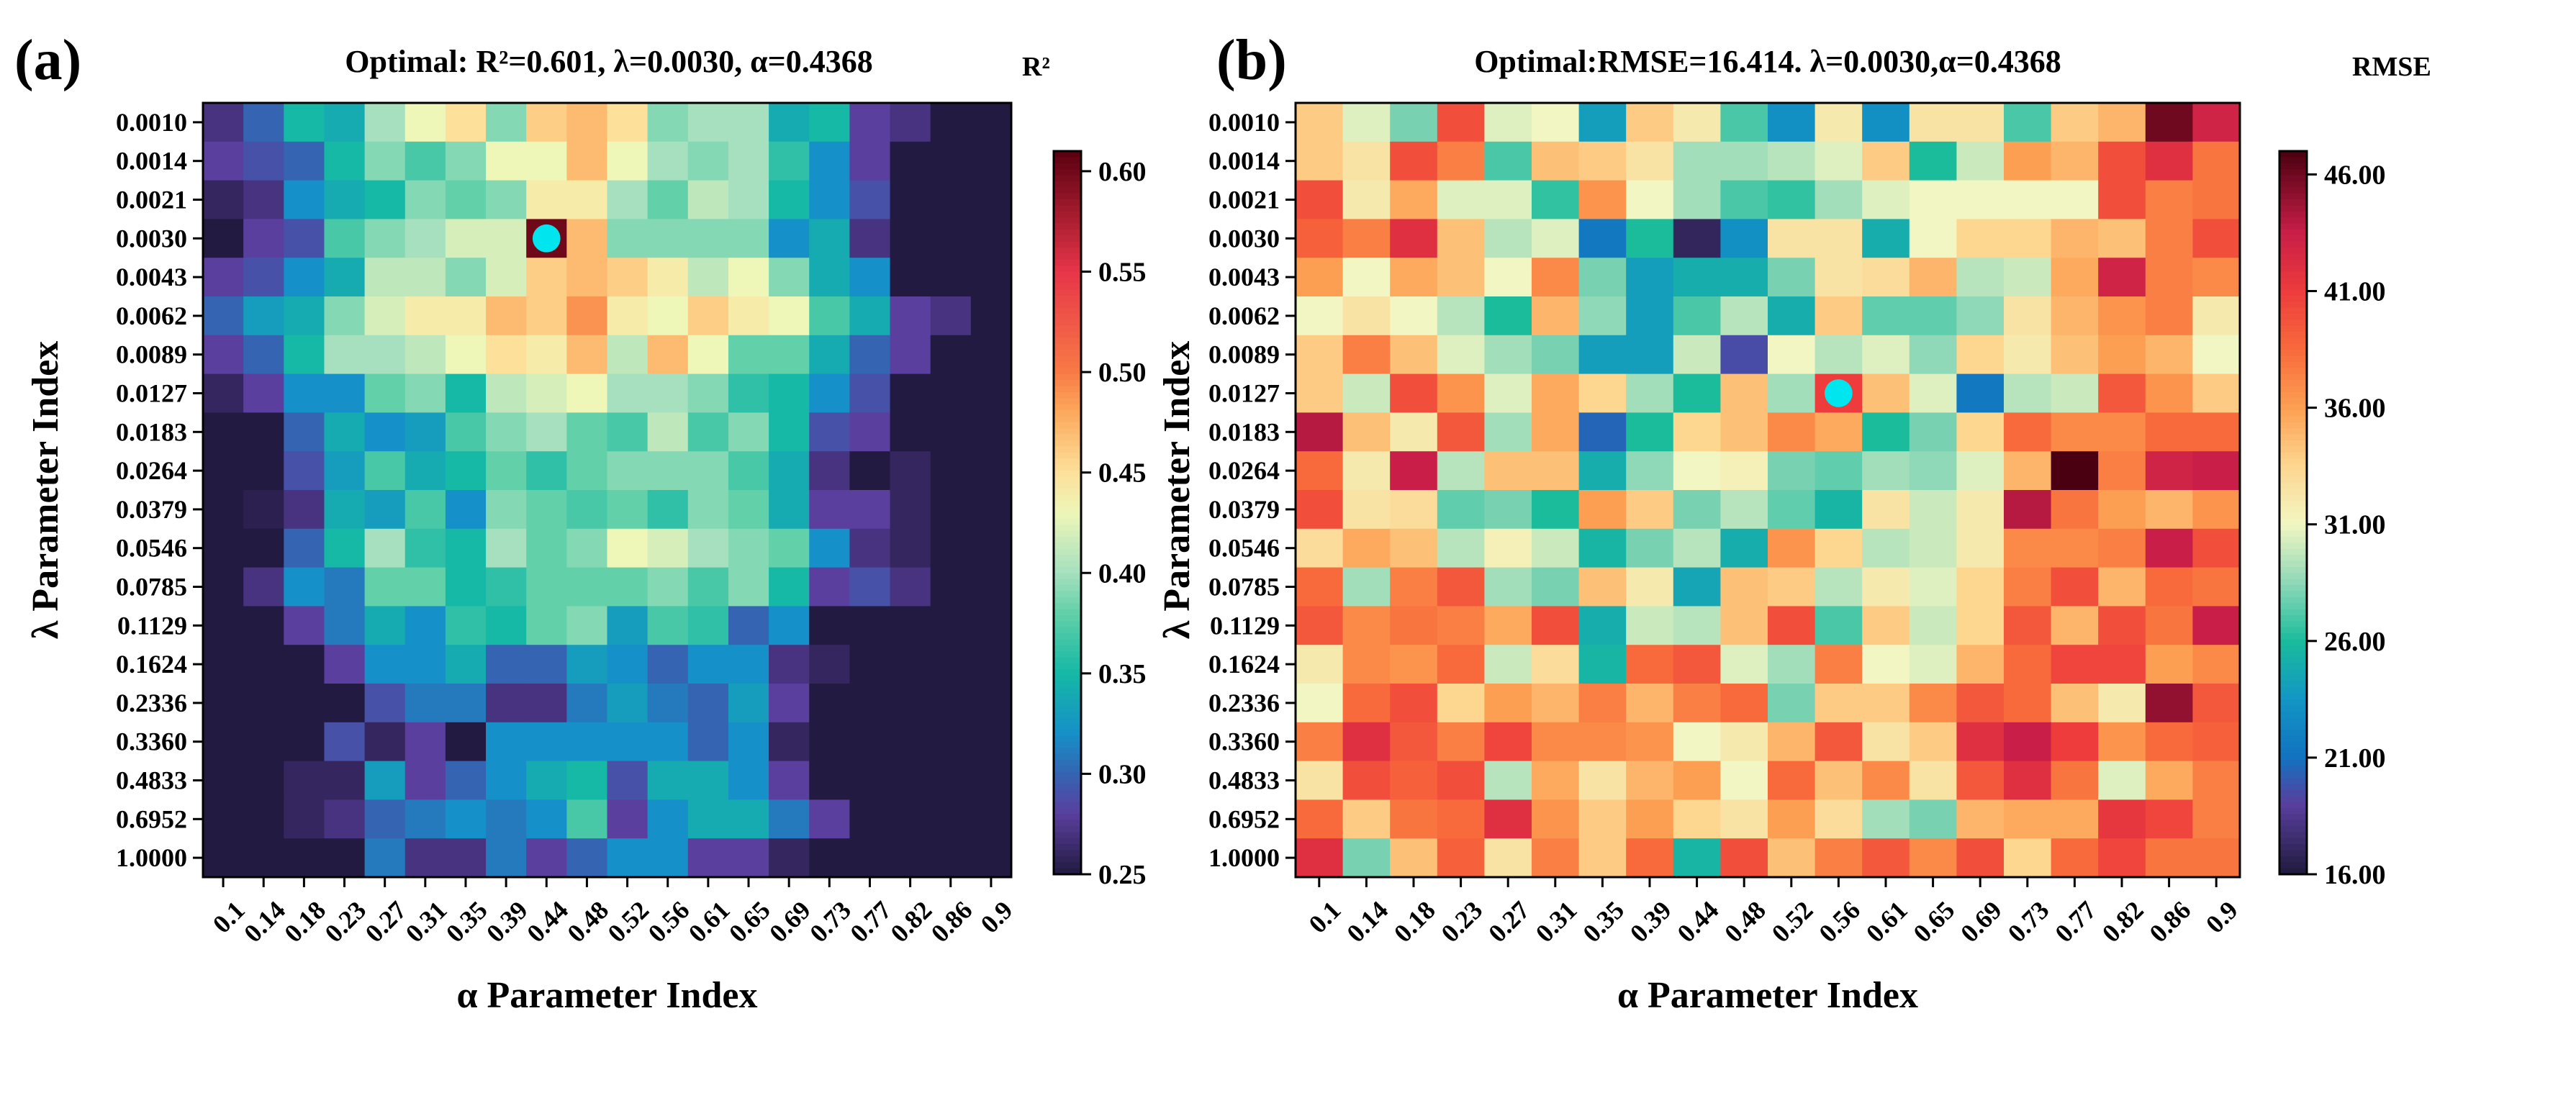 The image size is (2576, 1093). Describe the element at coordinates (152, 238) in the screenshot. I see `y-tick-label: 0.0030` at that location.